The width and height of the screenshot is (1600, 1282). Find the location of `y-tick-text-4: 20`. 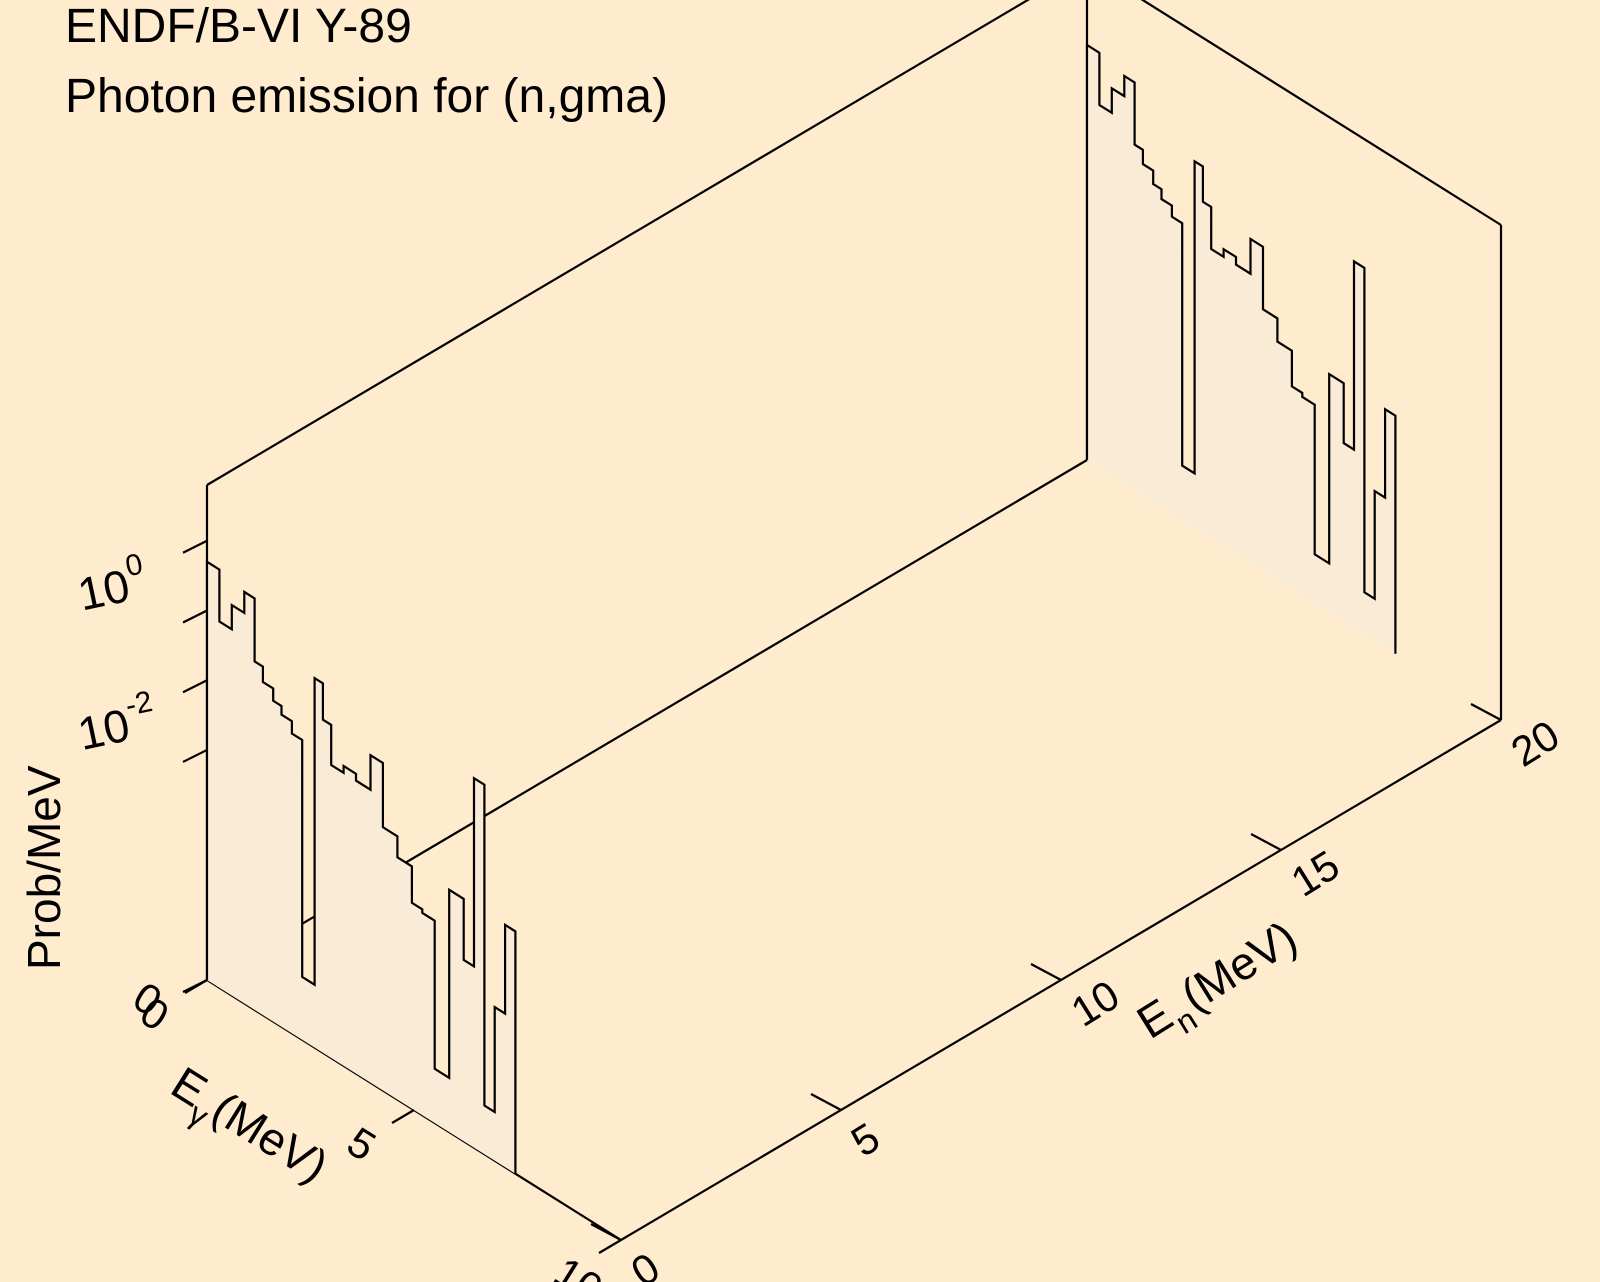

y-tick-text-4: 20 is located at coordinates (1535, 743).